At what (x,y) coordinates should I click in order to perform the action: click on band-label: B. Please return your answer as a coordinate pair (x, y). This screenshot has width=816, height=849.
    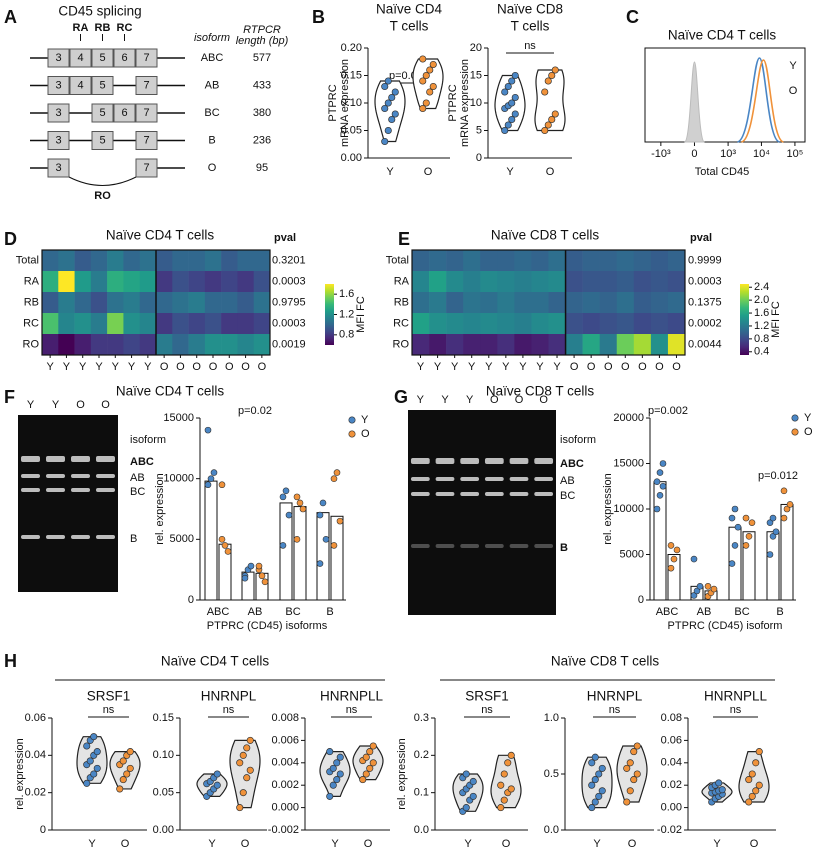
    Looking at the image, I should click on (564, 548).